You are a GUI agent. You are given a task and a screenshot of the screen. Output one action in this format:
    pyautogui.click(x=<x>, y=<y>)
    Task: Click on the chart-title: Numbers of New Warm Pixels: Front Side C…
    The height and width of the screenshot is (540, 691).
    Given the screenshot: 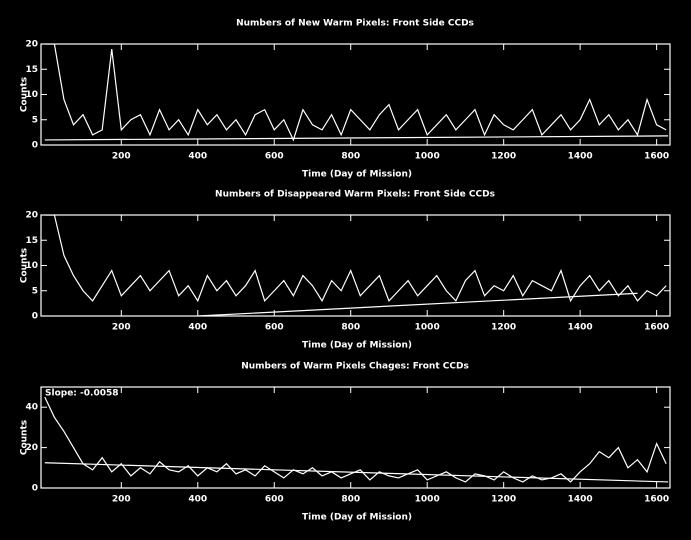 What is the action you would take?
    pyautogui.click(x=355, y=24)
    